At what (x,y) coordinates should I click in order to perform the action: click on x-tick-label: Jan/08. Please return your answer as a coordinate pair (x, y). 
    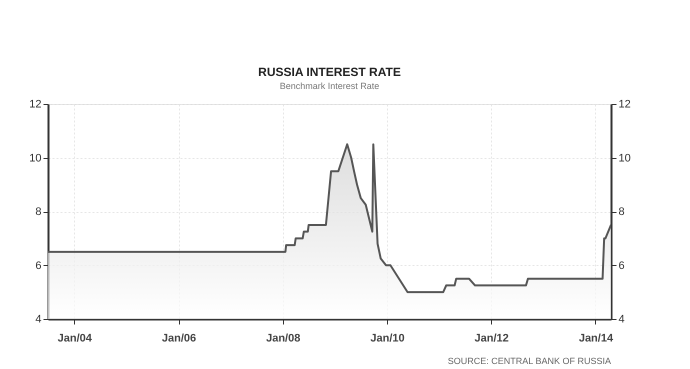
    Looking at the image, I should click on (283, 338).